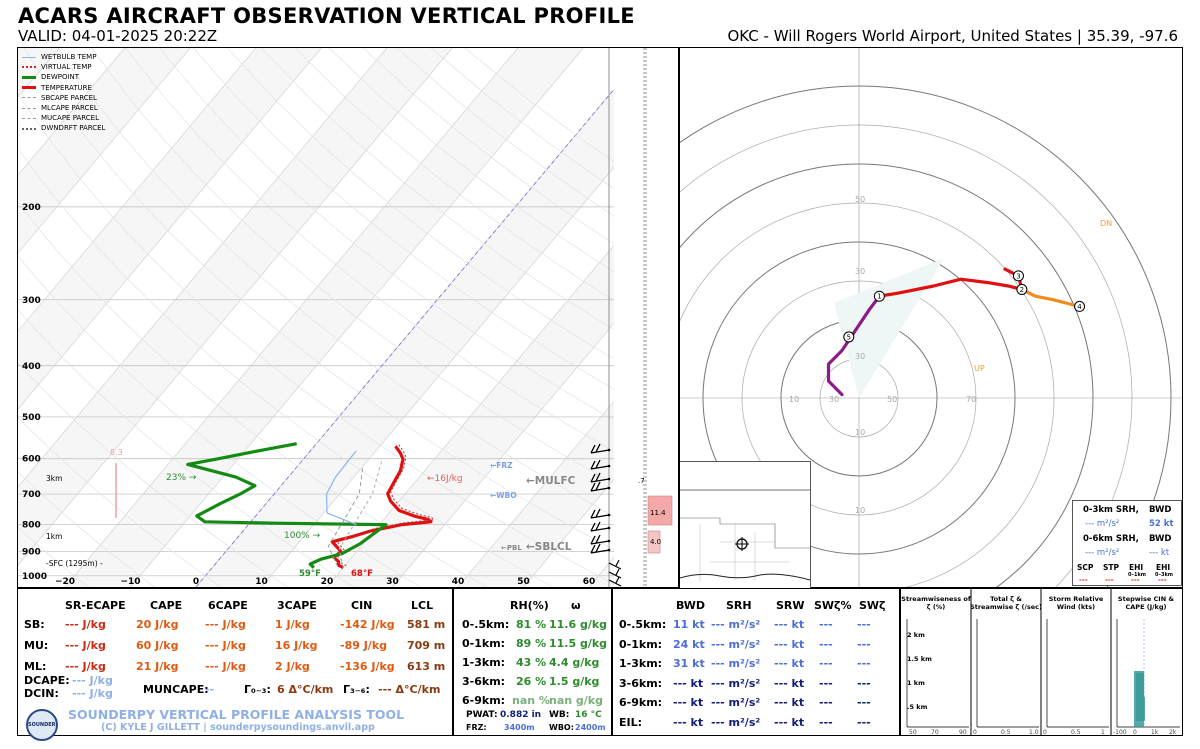 This screenshot has width=1200, height=749. I want to click on mini-title-line: ζ (%), so click(936, 607).